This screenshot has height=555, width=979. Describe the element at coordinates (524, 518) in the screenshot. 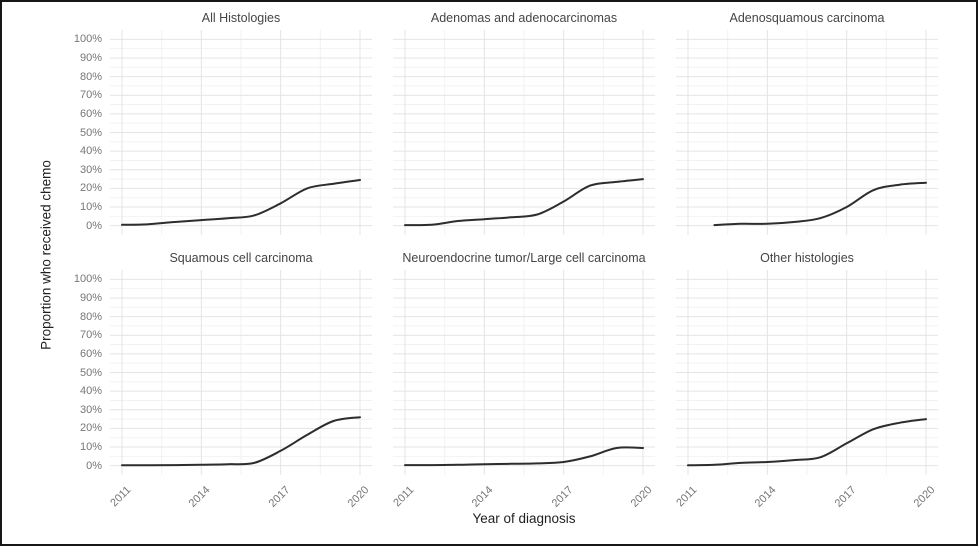

I see `x-axis-title: Year of diagnosis` at that location.